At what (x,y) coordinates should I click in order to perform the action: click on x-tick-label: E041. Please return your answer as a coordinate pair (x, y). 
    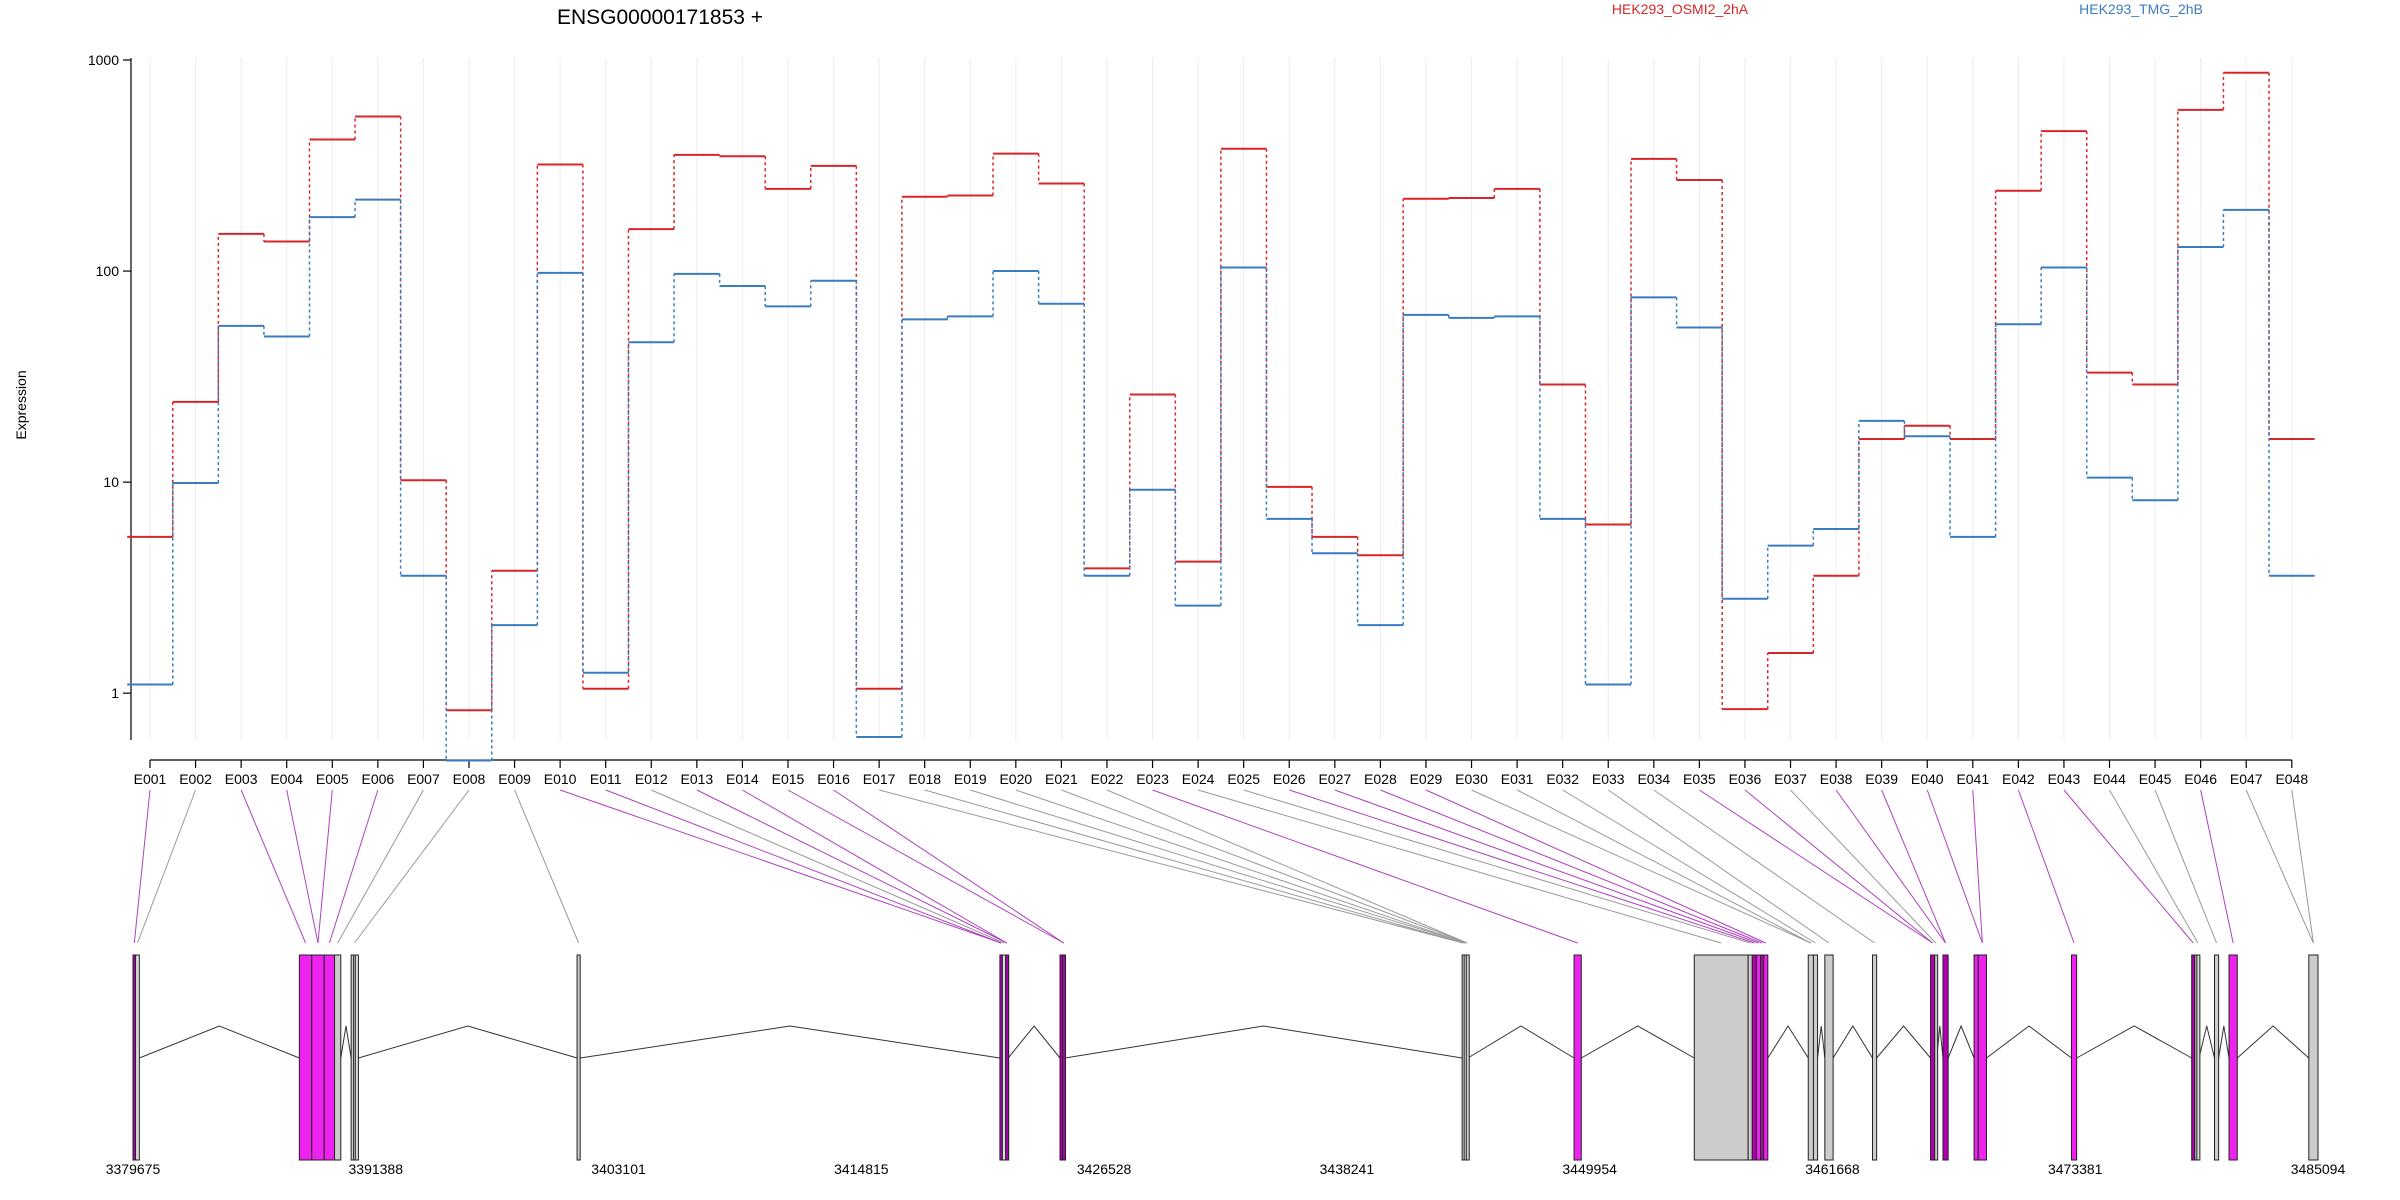
    Looking at the image, I should click on (1972, 779).